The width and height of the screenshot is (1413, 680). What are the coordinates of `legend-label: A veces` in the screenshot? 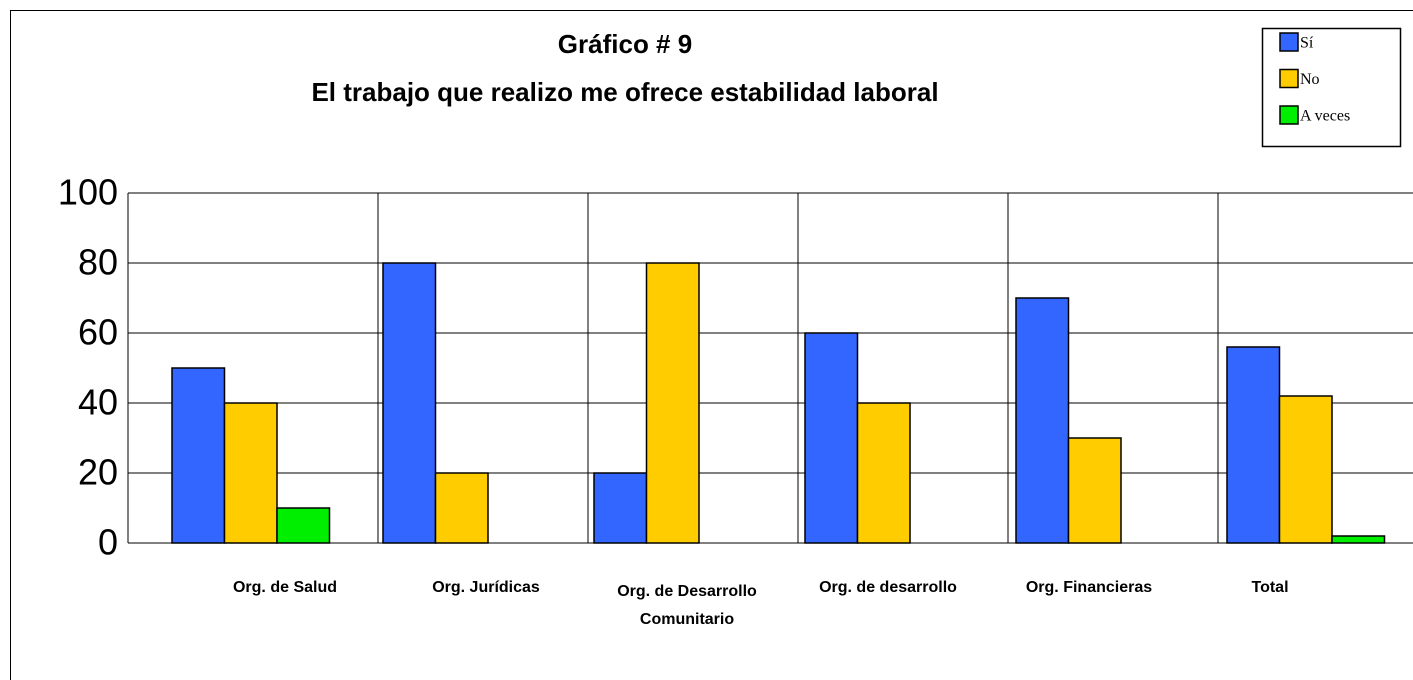 It's located at (1325, 116).